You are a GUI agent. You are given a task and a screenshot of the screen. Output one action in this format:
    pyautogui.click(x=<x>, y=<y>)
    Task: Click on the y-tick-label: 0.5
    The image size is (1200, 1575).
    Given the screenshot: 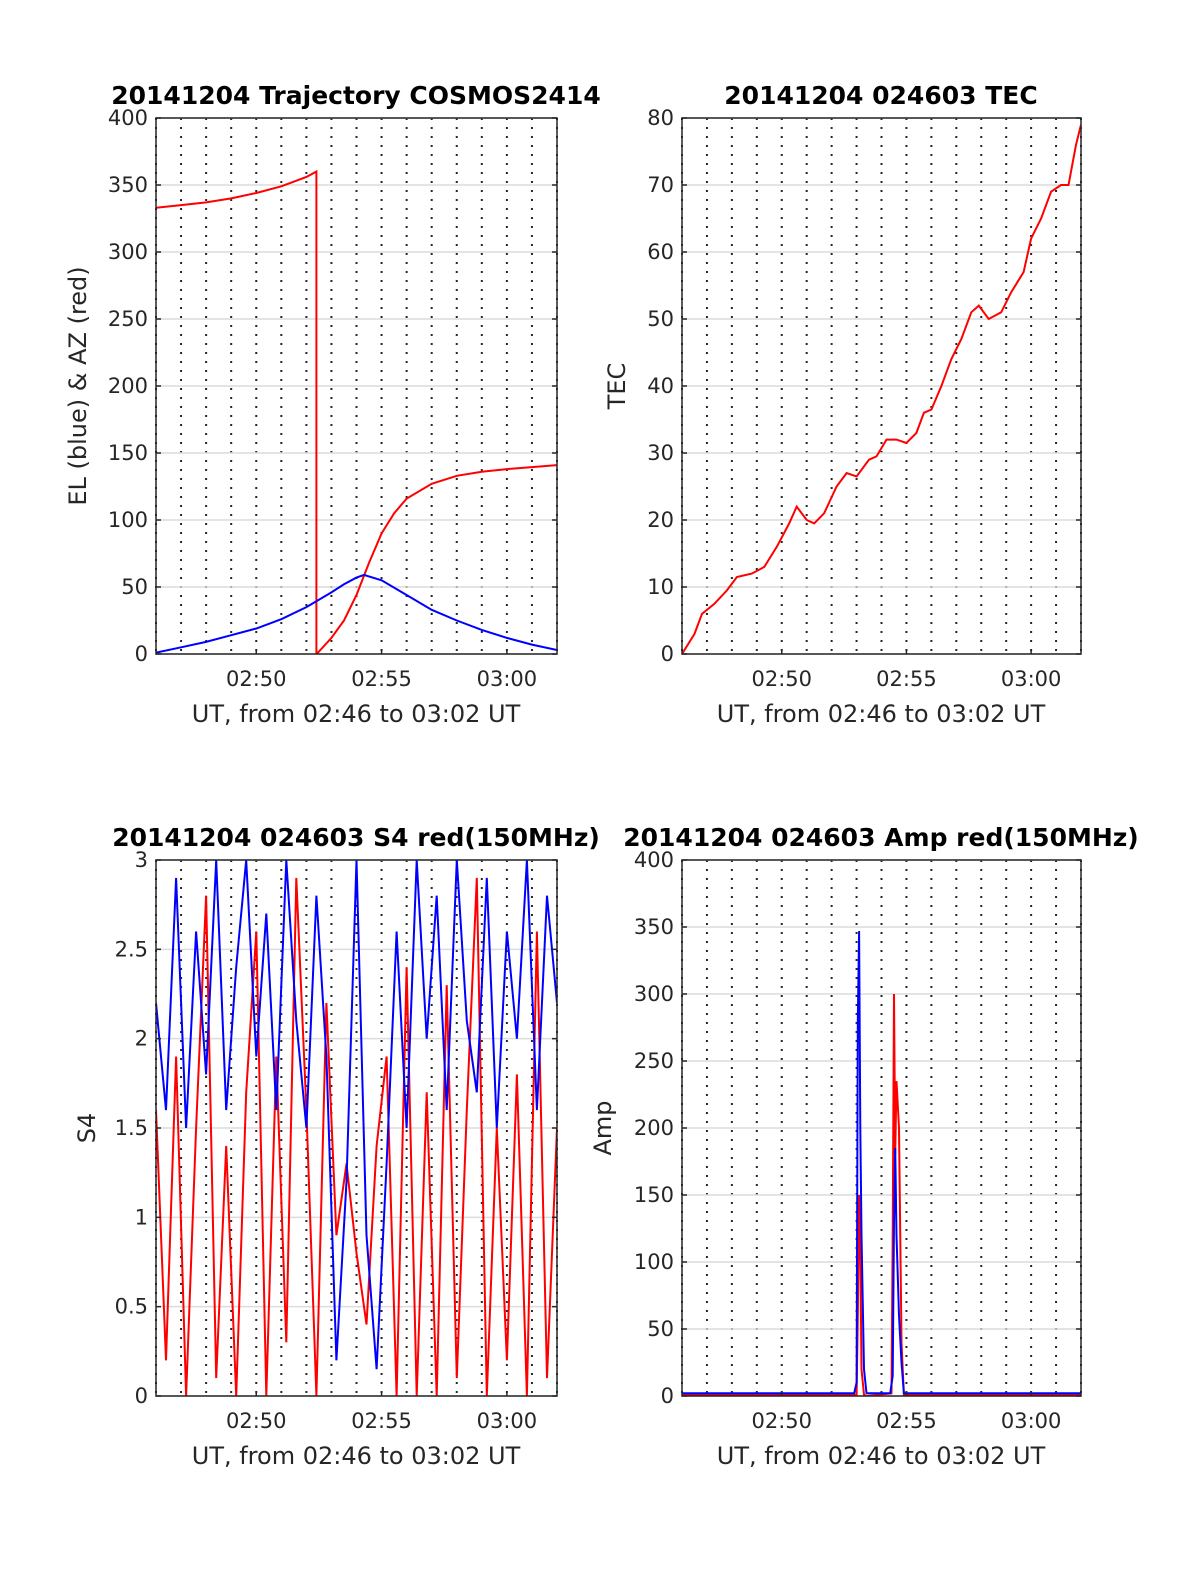 What is the action you would take?
    pyautogui.click(x=131, y=1307)
    